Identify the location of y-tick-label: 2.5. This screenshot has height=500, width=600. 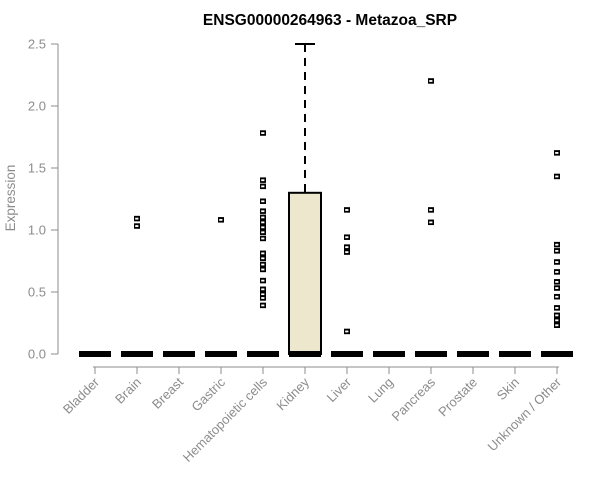
(37, 44).